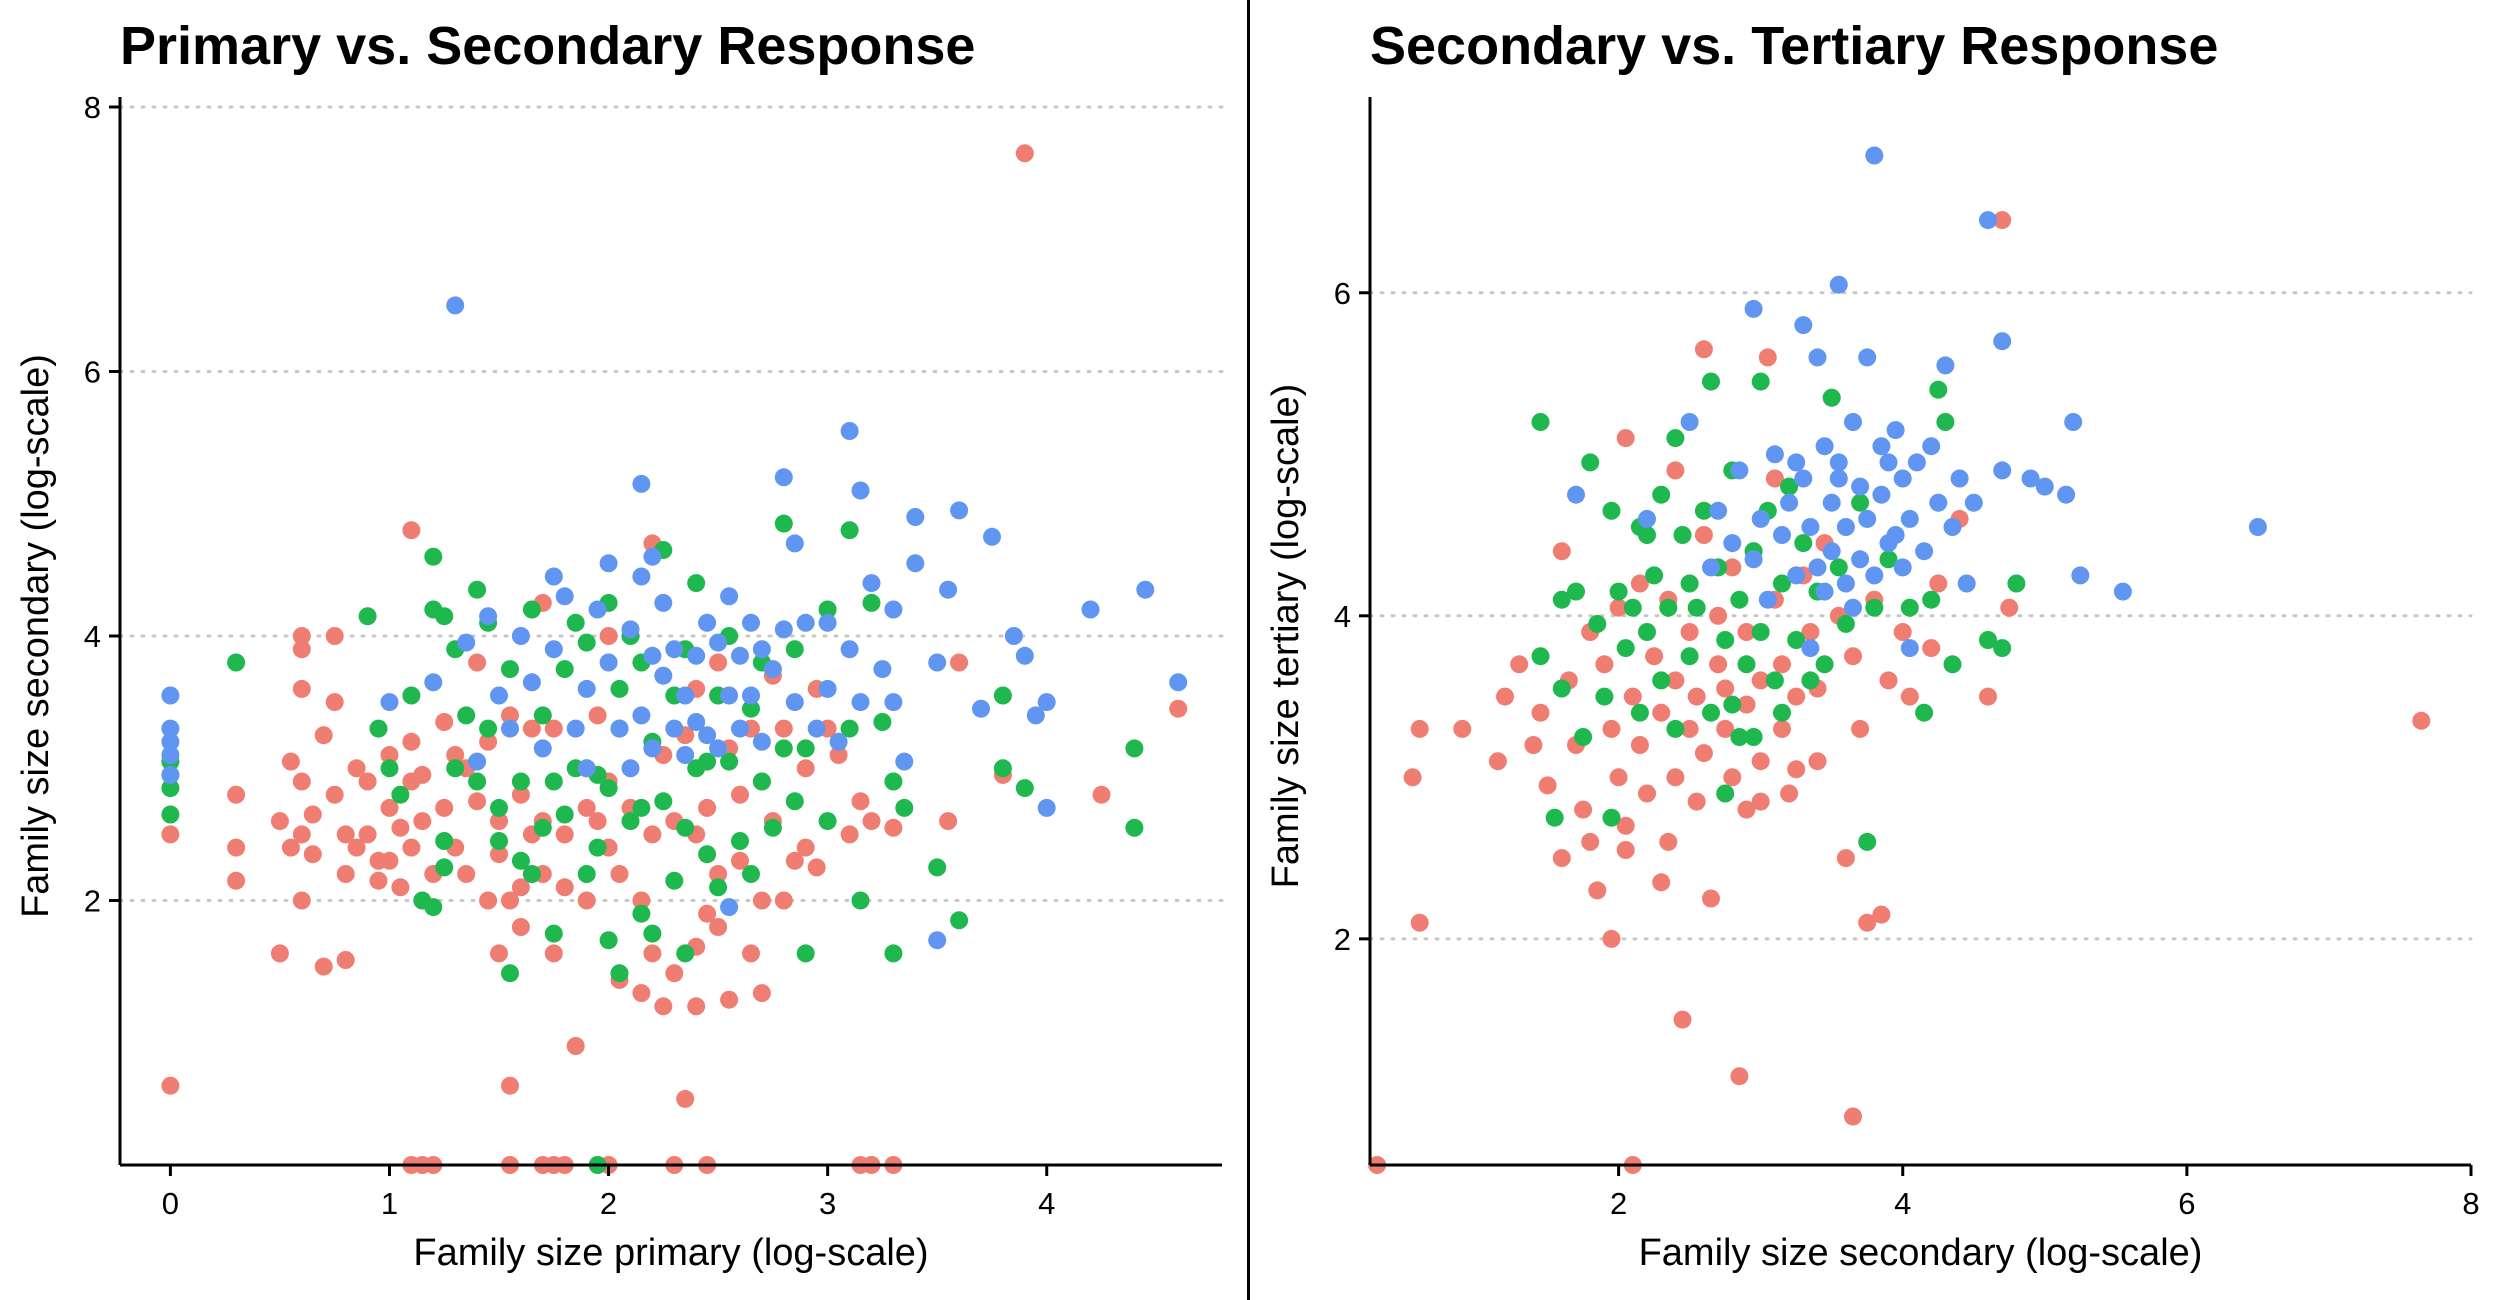 The image size is (2500, 1300). I want to click on y-tick-label: 6, so click(92, 372).